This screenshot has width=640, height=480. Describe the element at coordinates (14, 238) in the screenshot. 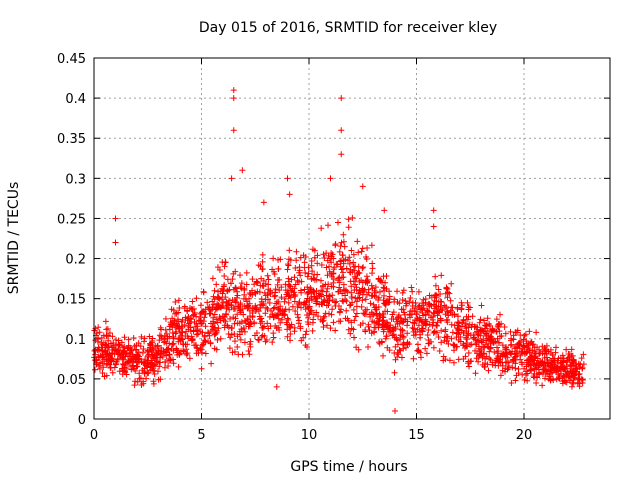

I see `y-axis-label: SRMTID / TECUs` at that location.